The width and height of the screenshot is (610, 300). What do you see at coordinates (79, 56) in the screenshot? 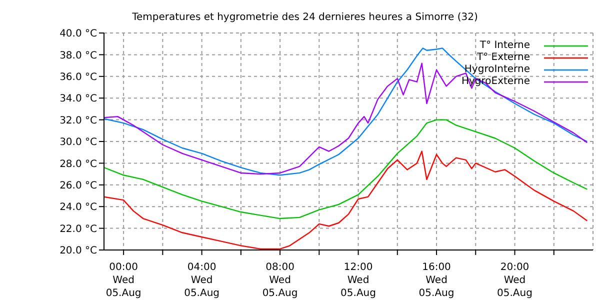
I see `y-tick-label: 38.0 °C` at bounding box center [79, 56].